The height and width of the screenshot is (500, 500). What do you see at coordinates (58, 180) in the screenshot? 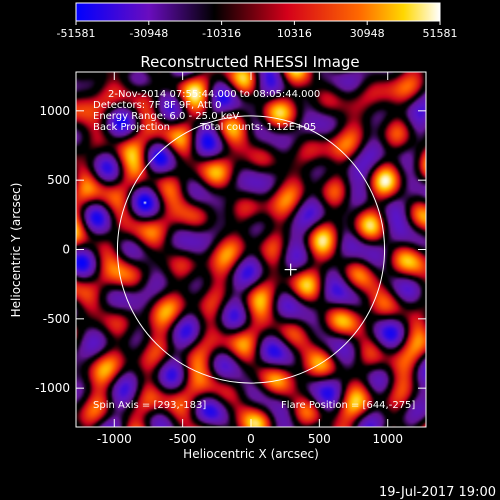
I see `y-tick-label: 500` at bounding box center [58, 180].